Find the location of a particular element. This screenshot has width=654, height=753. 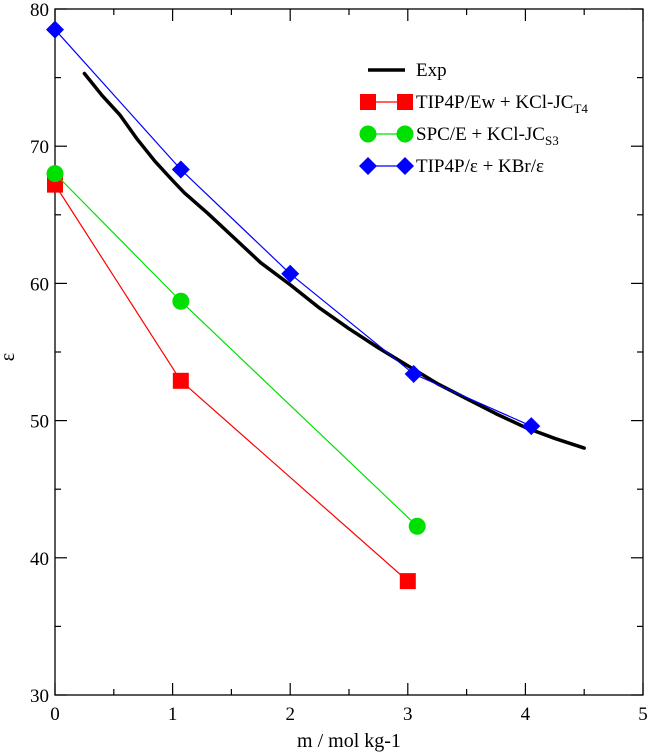

legend-label: SPC/E + KCl-JCS3 is located at coordinates (487, 136).